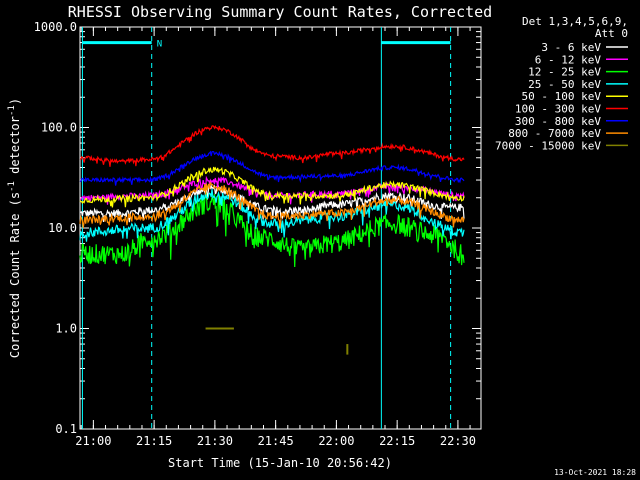 The width and height of the screenshot is (640, 480). What do you see at coordinates (12, 186) in the screenshot?
I see `y-axis-label-sup1: -1` at bounding box center [12, 186].